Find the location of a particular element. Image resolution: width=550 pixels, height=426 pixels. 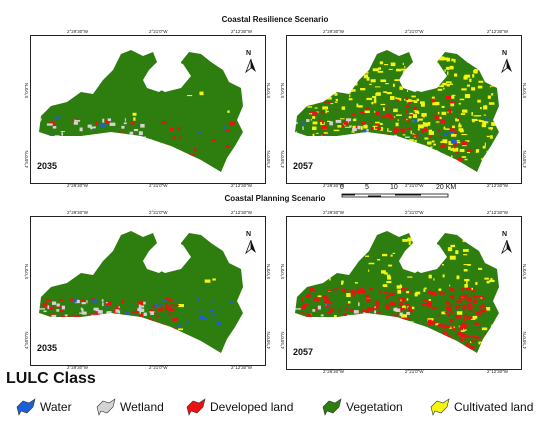

latitude-label-right: 5°0'0"N is located at coordinates (268, 90).